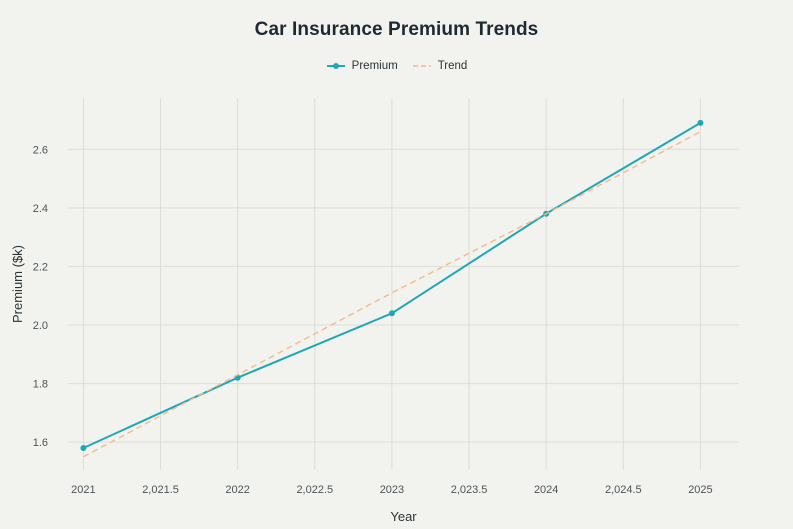  Describe the element at coordinates (40, 150) in the screenshot. I see `y-tick-label: 2.6` at that location.